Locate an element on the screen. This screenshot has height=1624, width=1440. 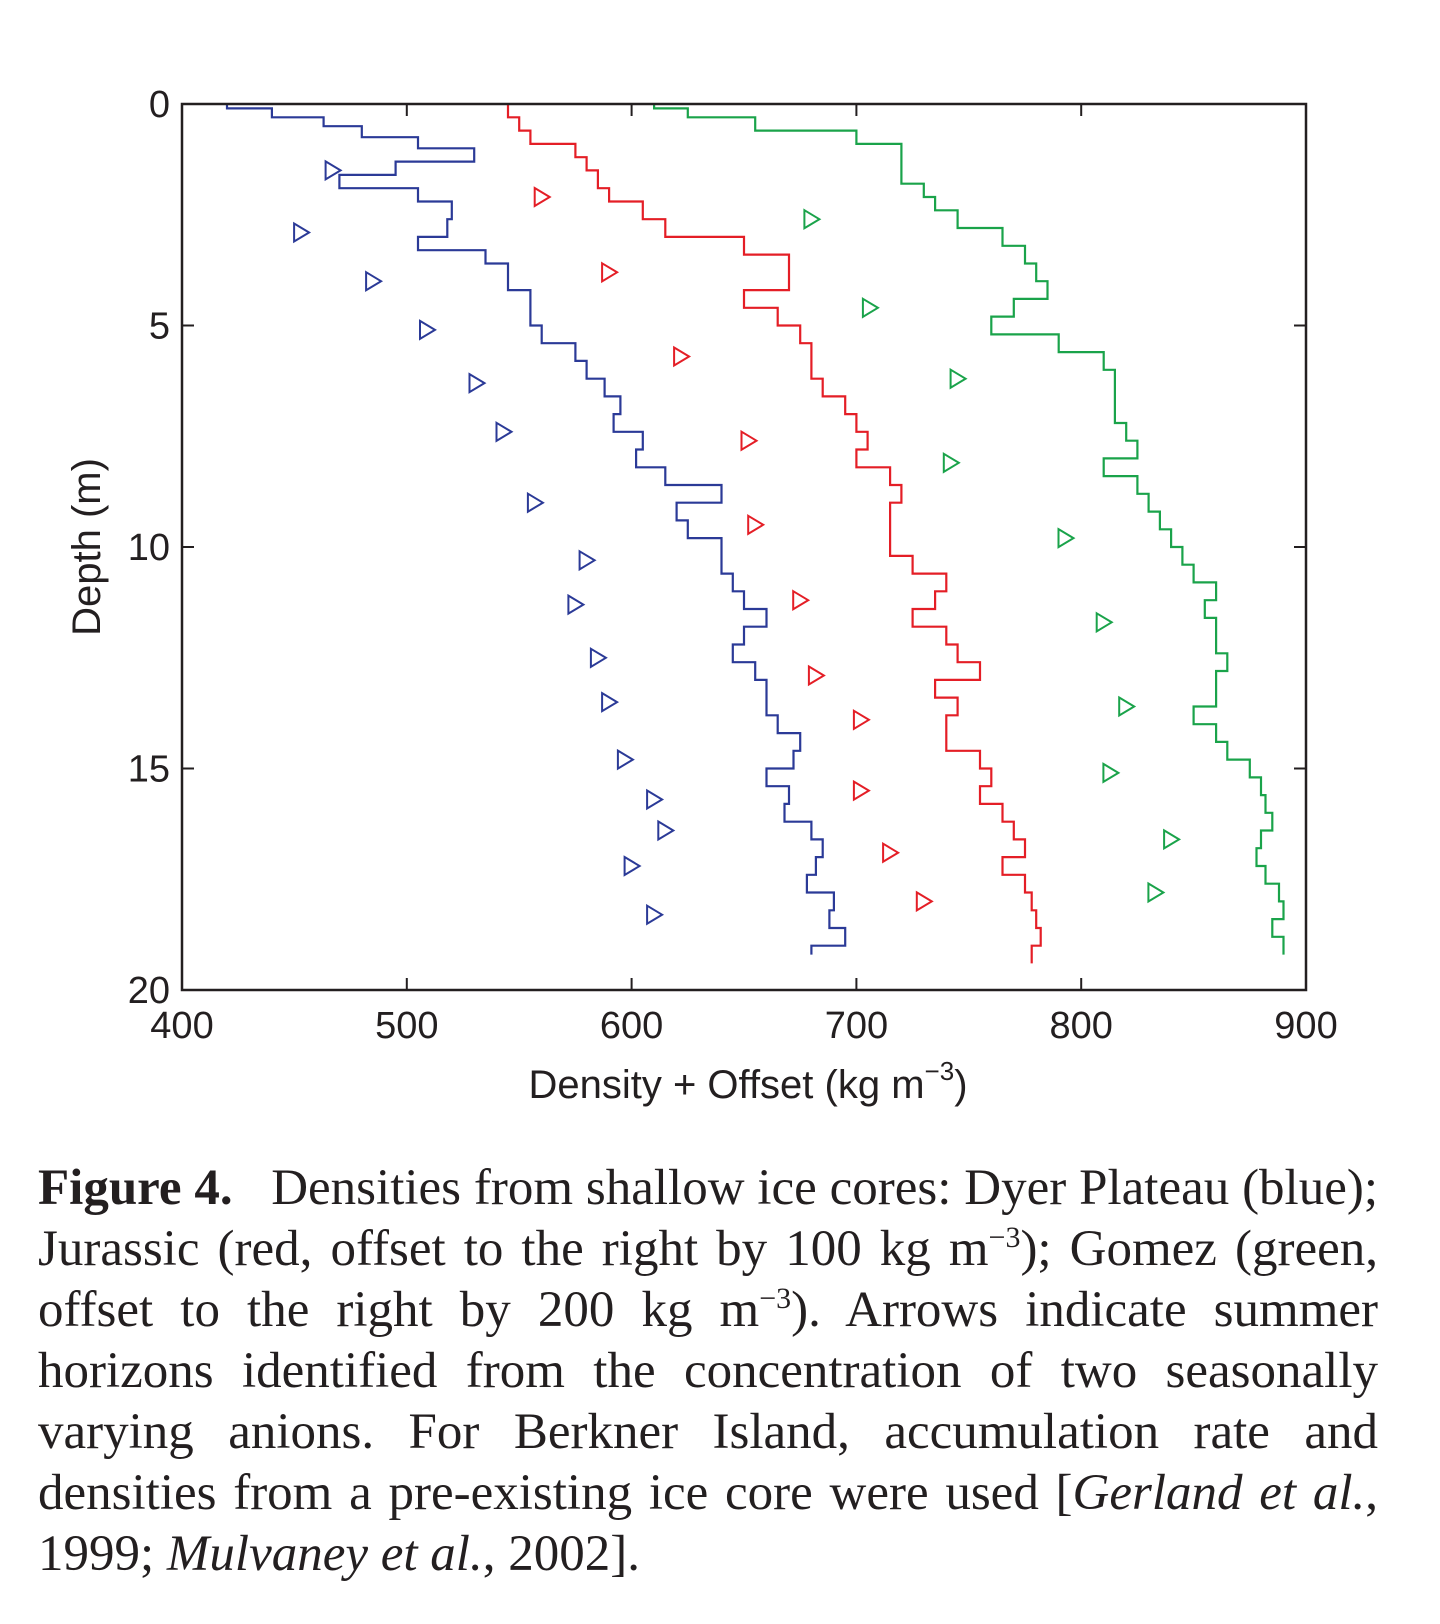
y-tick-label-20: 20 is located at coordinates (149, 991).